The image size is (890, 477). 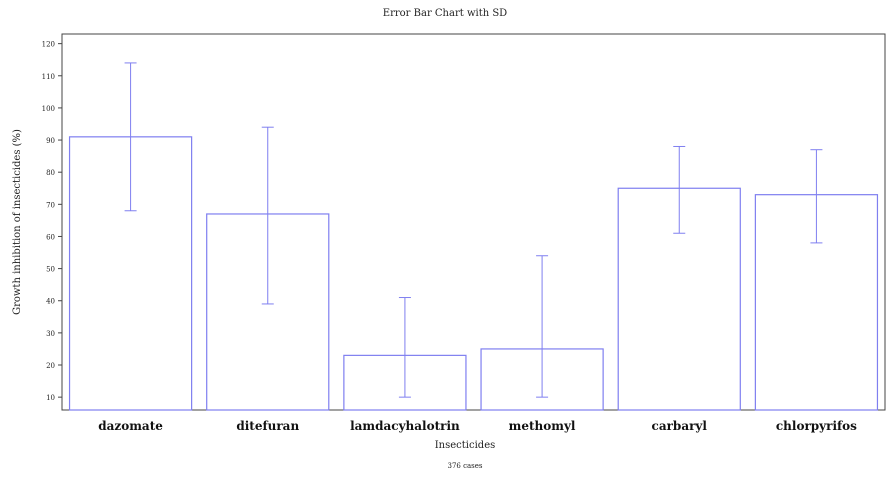 I want to click on y-tick-label: 70, so click(x=50, y=205).